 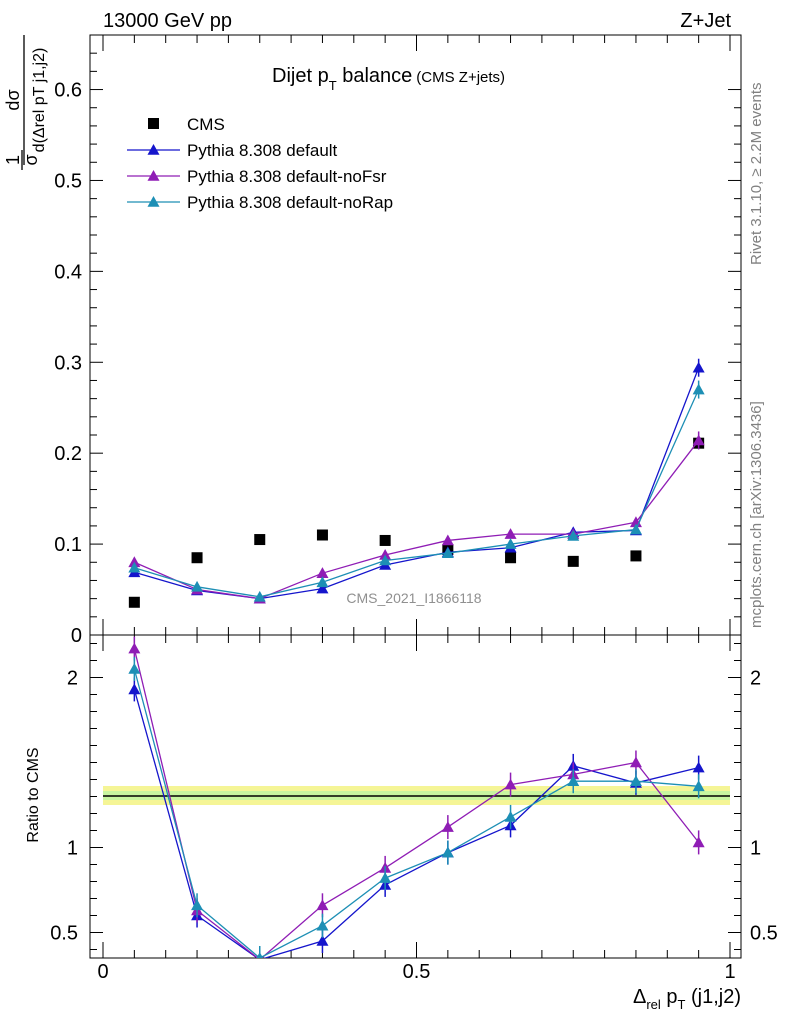 I want to click on ratio-y-tick-label-right: 0.5, so click(x=764, y=934).